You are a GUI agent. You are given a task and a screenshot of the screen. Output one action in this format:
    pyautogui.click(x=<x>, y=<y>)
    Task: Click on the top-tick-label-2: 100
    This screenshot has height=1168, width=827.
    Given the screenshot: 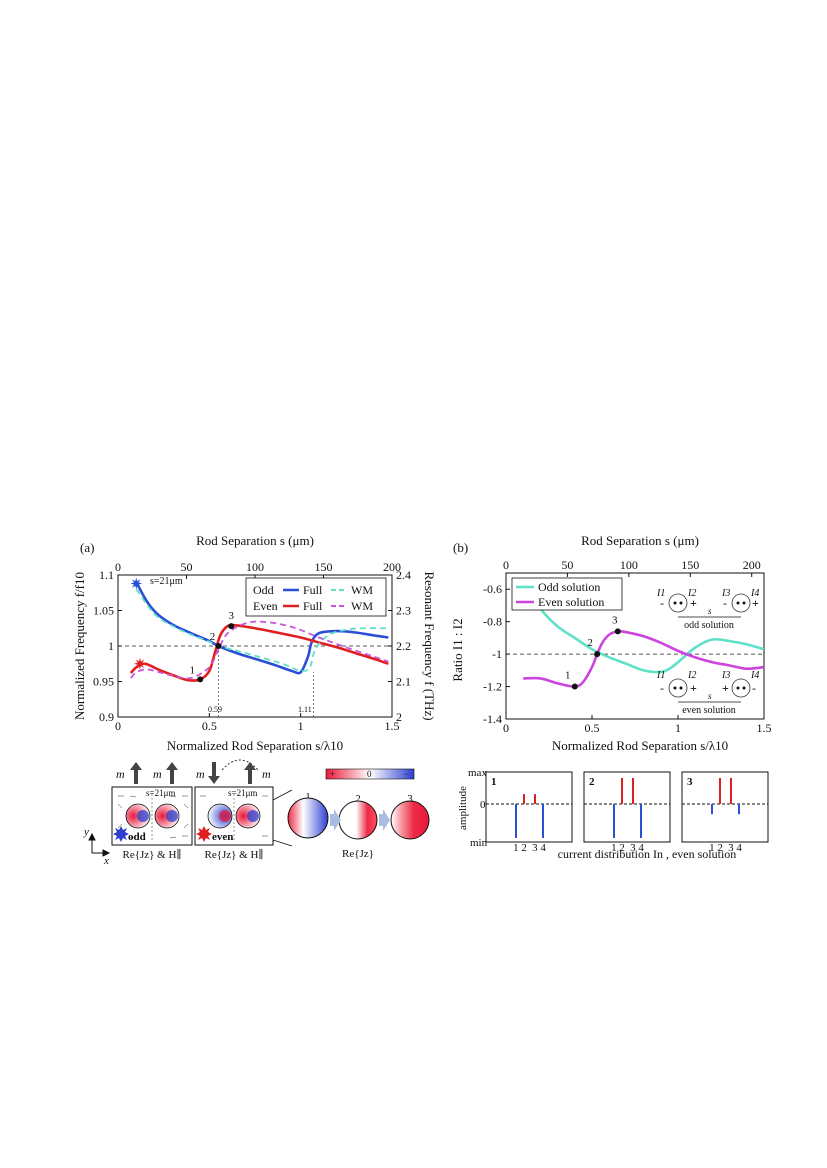 What is the action you would take?
    pyautogui.click(x=629, y=565)
    